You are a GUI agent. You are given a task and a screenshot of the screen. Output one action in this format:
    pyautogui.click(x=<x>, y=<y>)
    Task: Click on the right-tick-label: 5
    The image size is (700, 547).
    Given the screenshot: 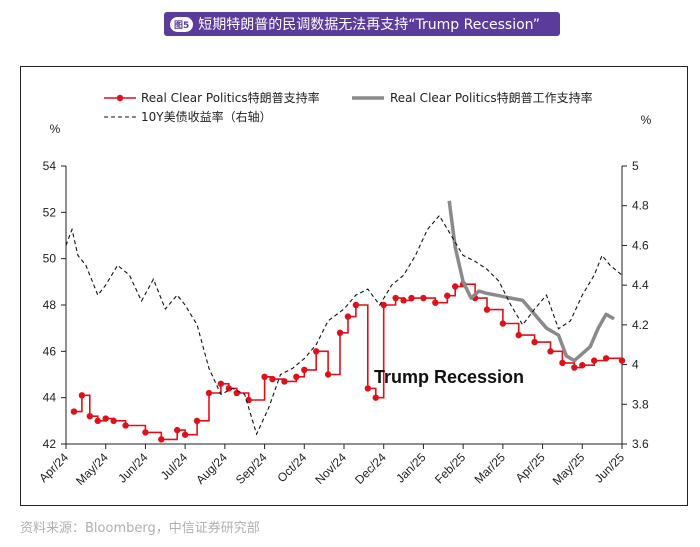 What is the action you would take?
    pyautogui.click(x=635, y=166)
    